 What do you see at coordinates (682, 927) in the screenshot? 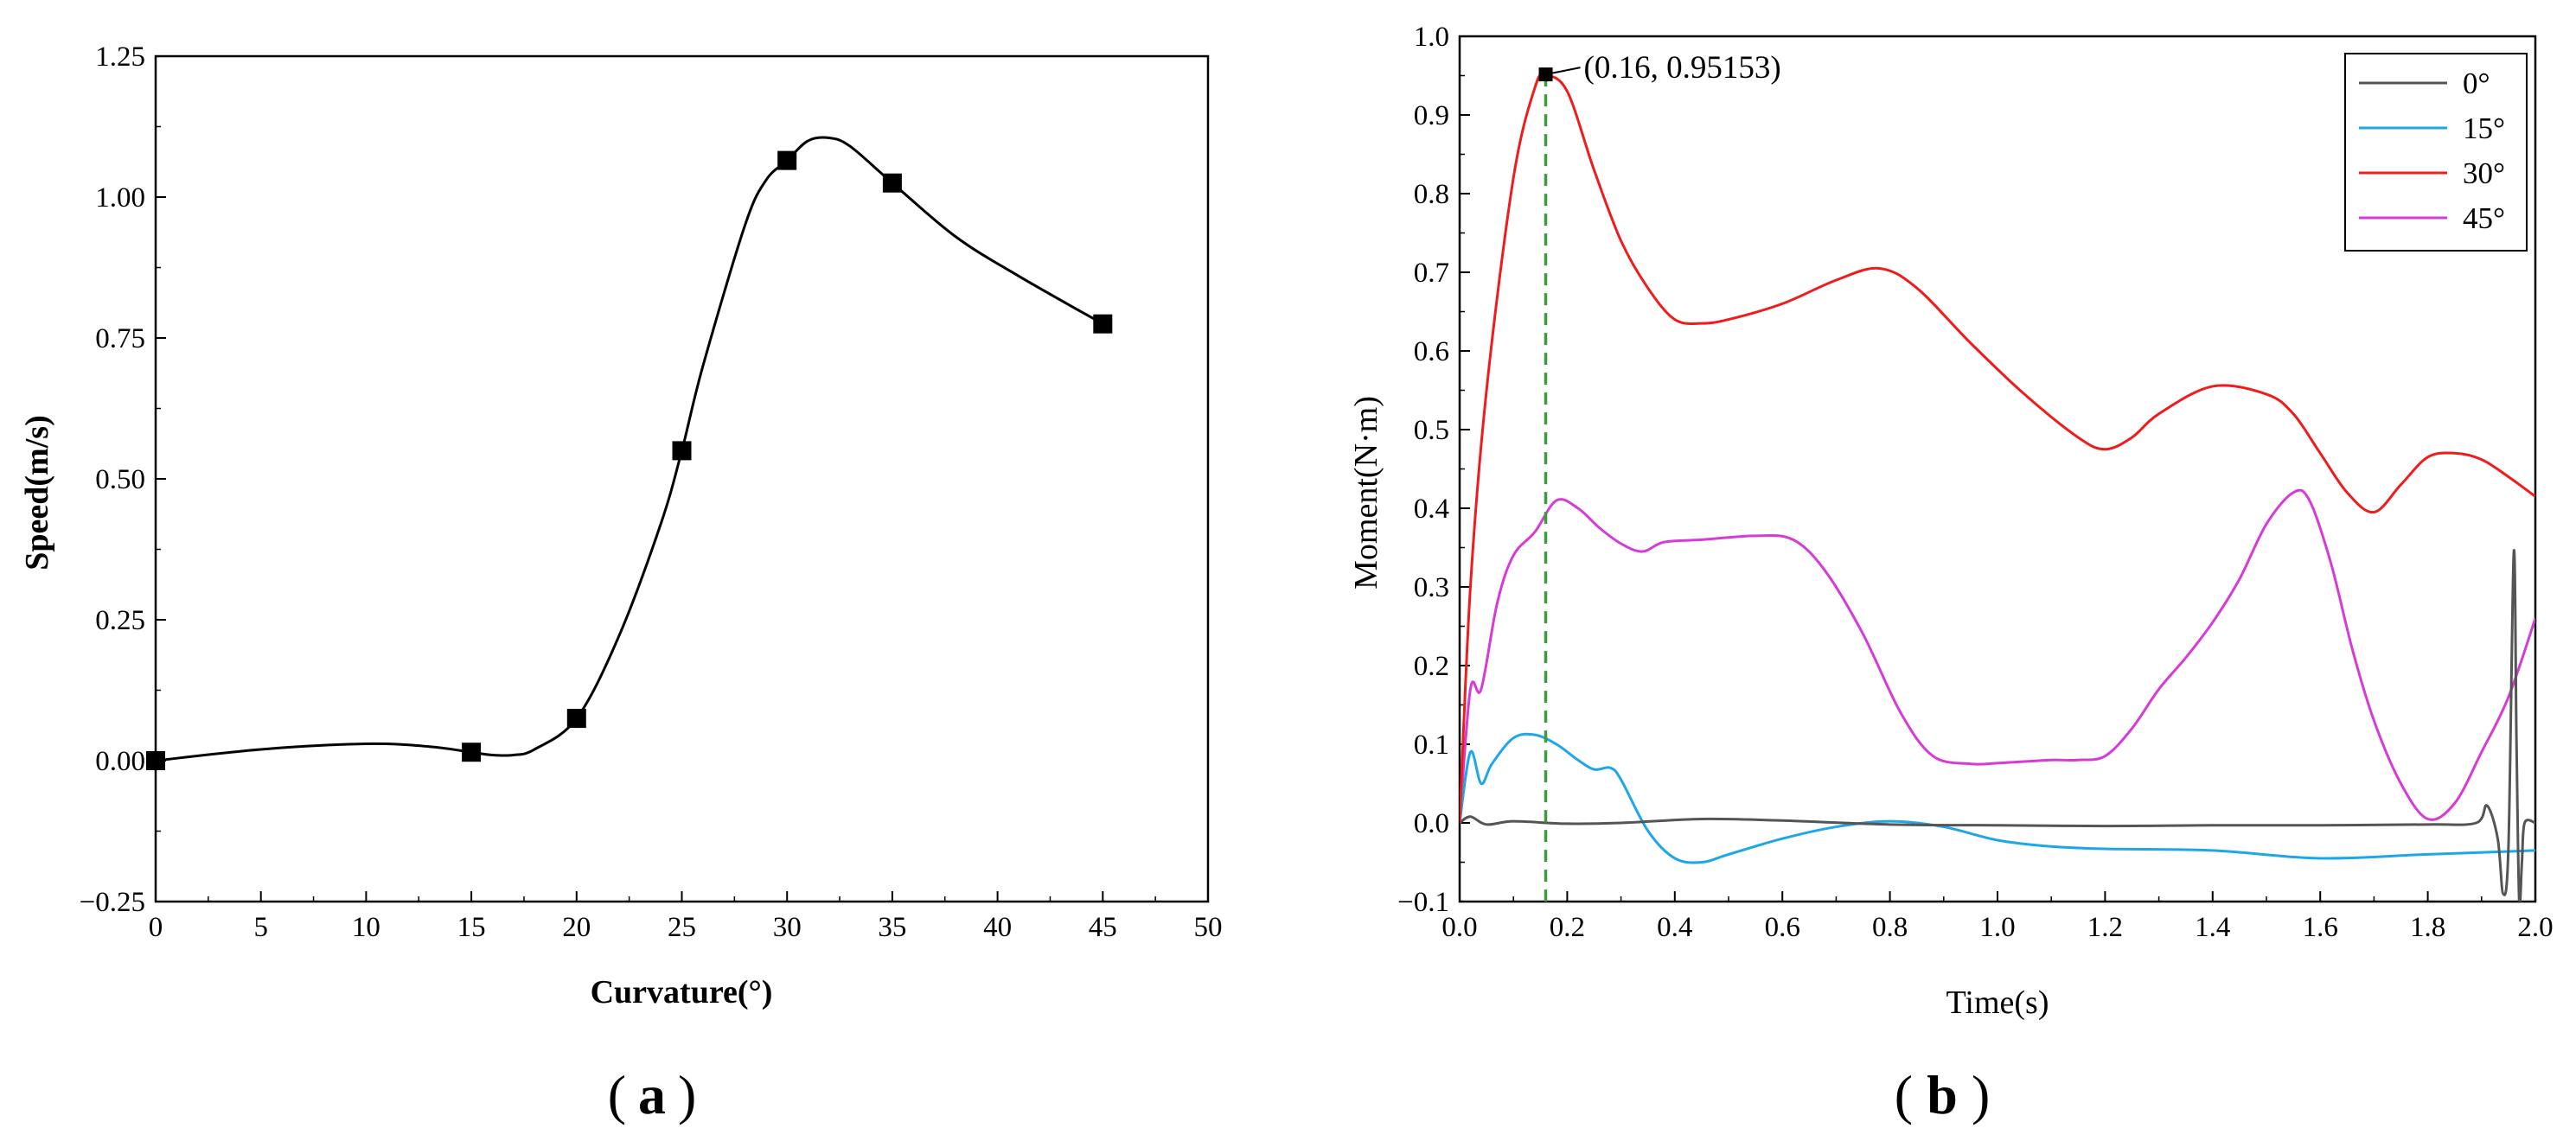
I see `panel-a-x-tick-label: 25` at bounding box center [682, 927].